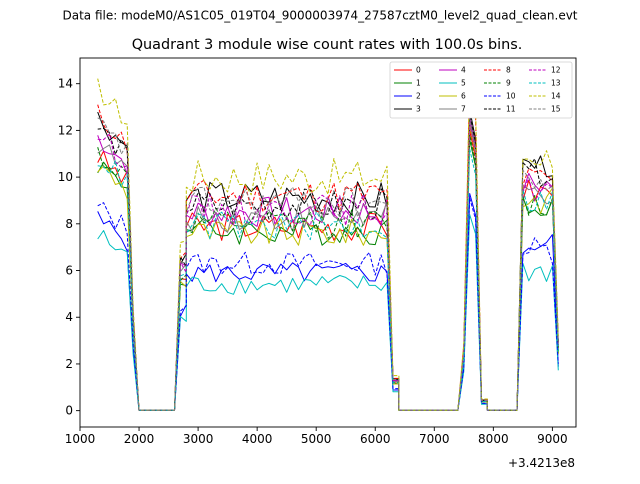 This screenshot has width=640, height=484. Describe the element at coordinates (493, 439) in the screenshot. I see `x-tick-label: 8000` at that location.